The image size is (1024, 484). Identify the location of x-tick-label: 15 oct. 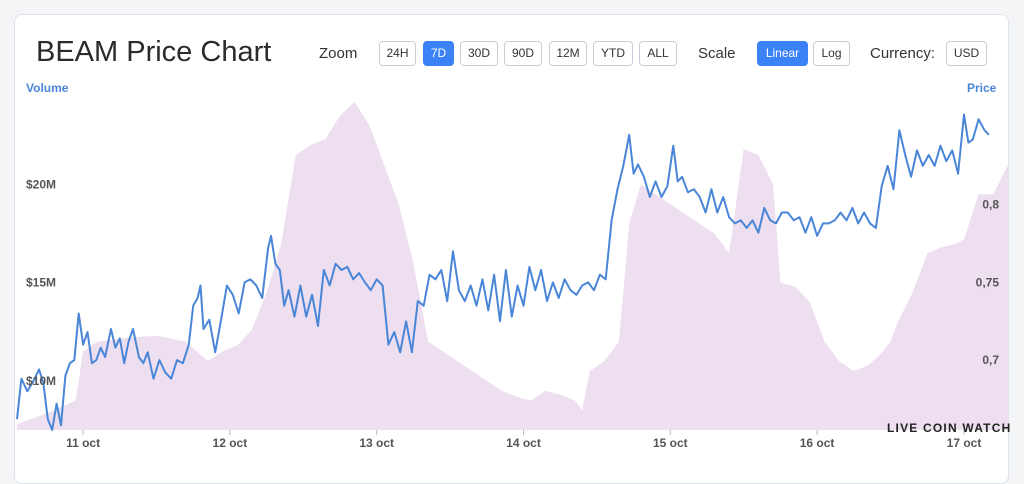
(670, 443).